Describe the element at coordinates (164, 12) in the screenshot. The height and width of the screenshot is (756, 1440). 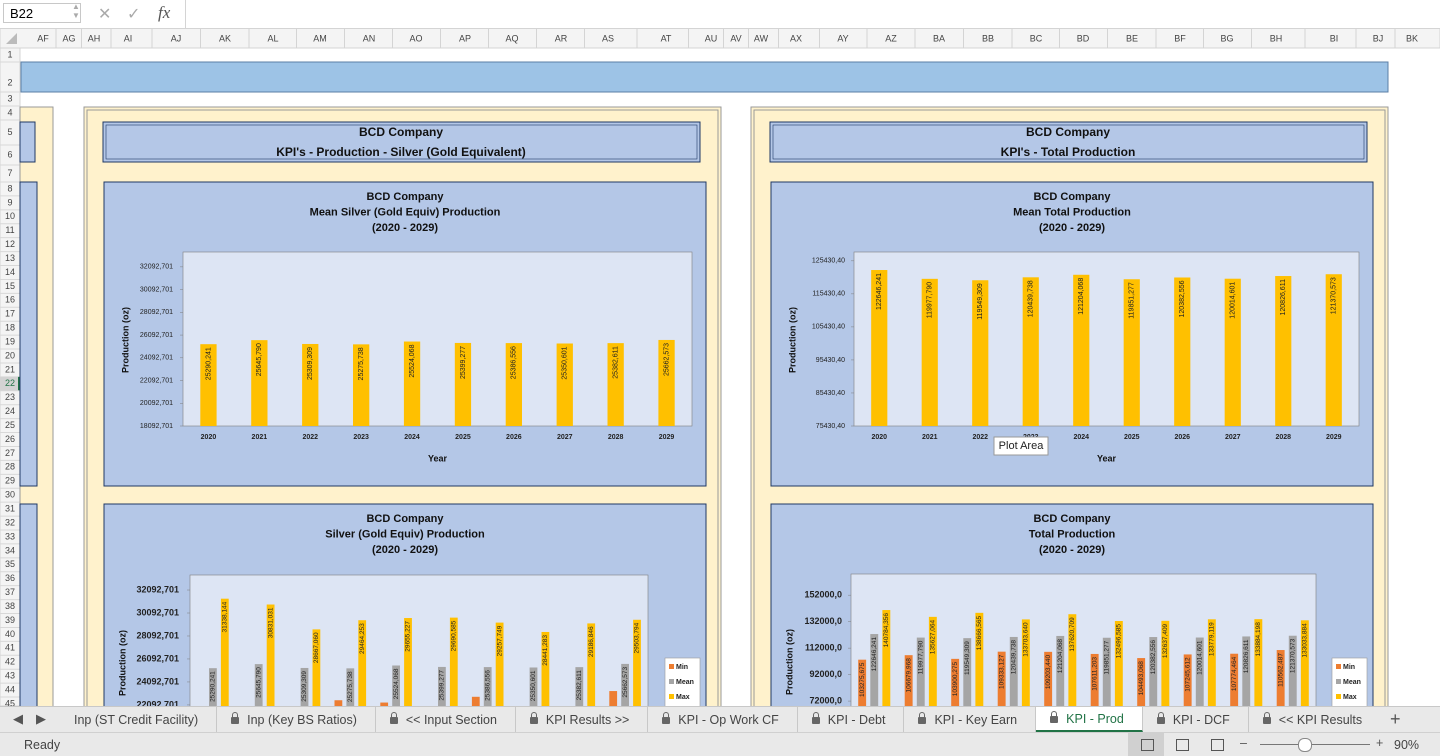
I see `insert-function: fx` at that location.